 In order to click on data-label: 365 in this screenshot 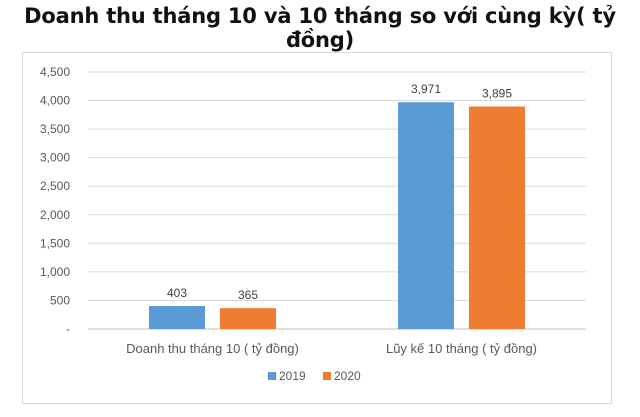, I will do `click(248, 295)`.